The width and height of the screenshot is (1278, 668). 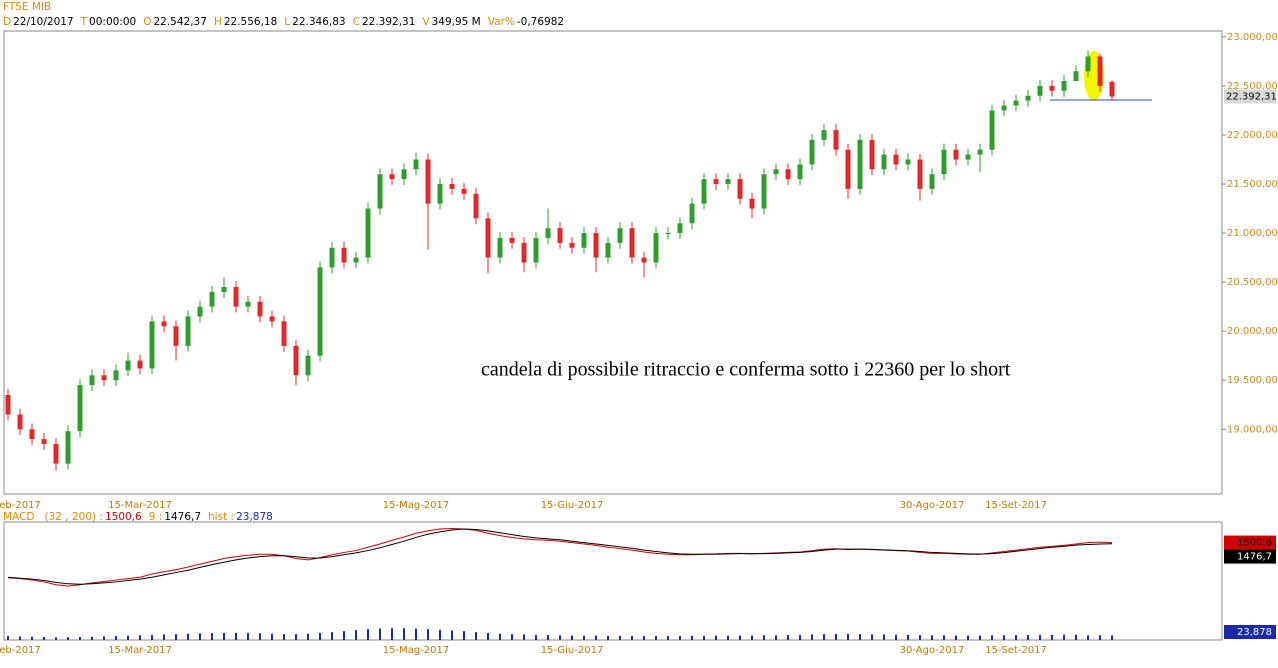 I want to click on x-tick-label: 30-Ago-2017, so click(x=932, y=505).